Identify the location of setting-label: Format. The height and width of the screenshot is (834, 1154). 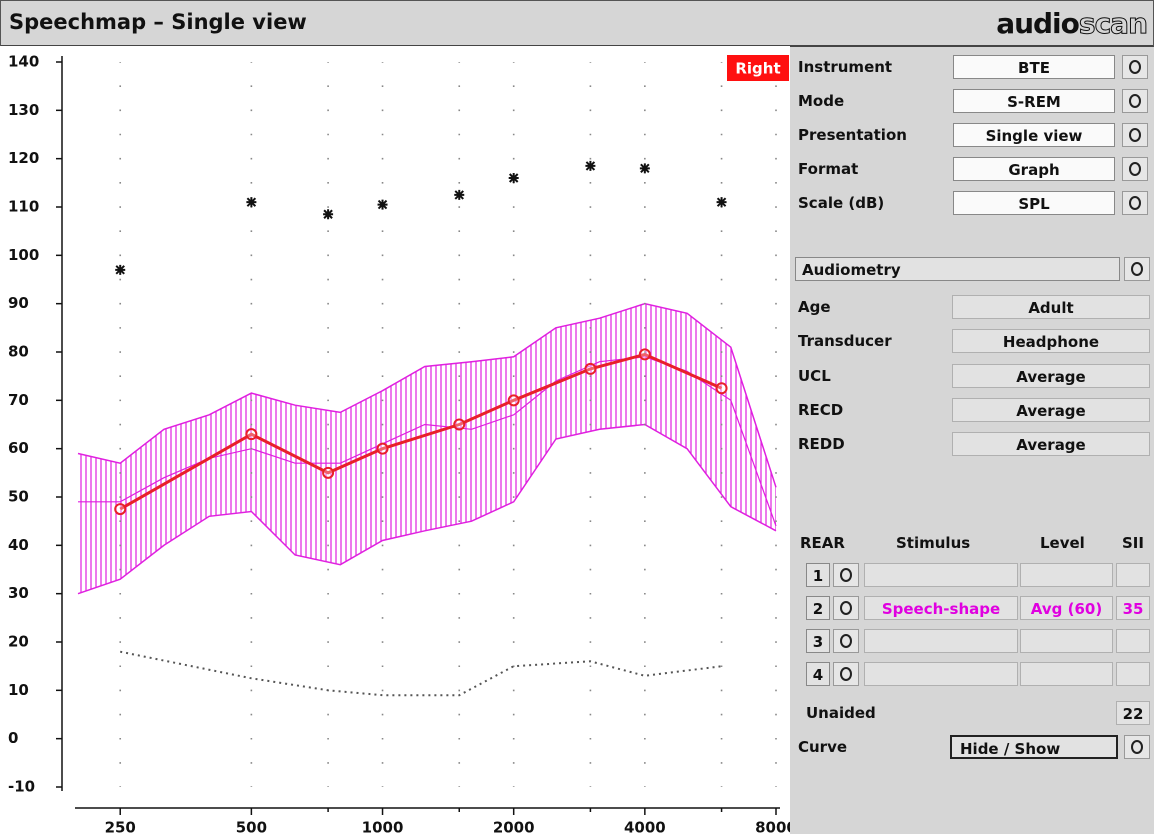
(828, 169).